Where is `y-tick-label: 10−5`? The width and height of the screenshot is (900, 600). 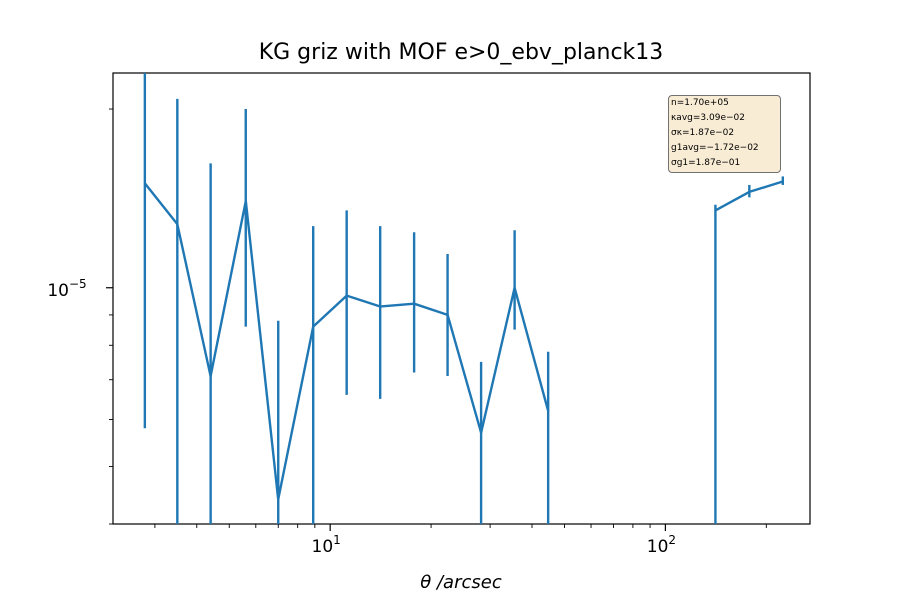 y-tick-label: 10−5 is located at coordinates (66, 289).